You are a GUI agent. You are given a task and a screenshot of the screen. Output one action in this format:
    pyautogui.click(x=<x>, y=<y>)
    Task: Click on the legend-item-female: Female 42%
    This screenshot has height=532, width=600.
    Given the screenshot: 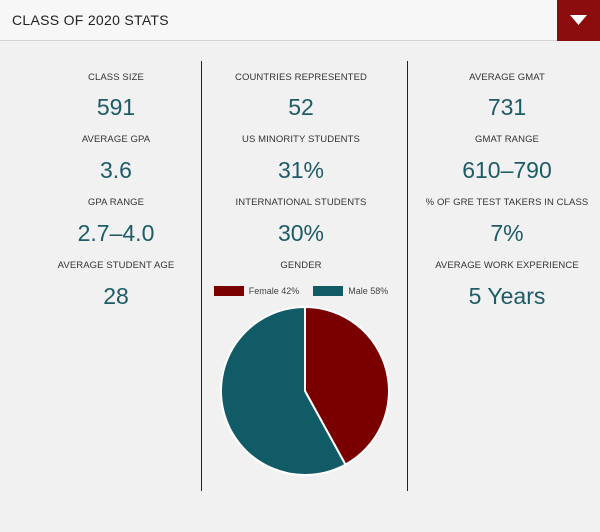 What is the action you would take?
    pyautogui.click(x=256, y=291)
    